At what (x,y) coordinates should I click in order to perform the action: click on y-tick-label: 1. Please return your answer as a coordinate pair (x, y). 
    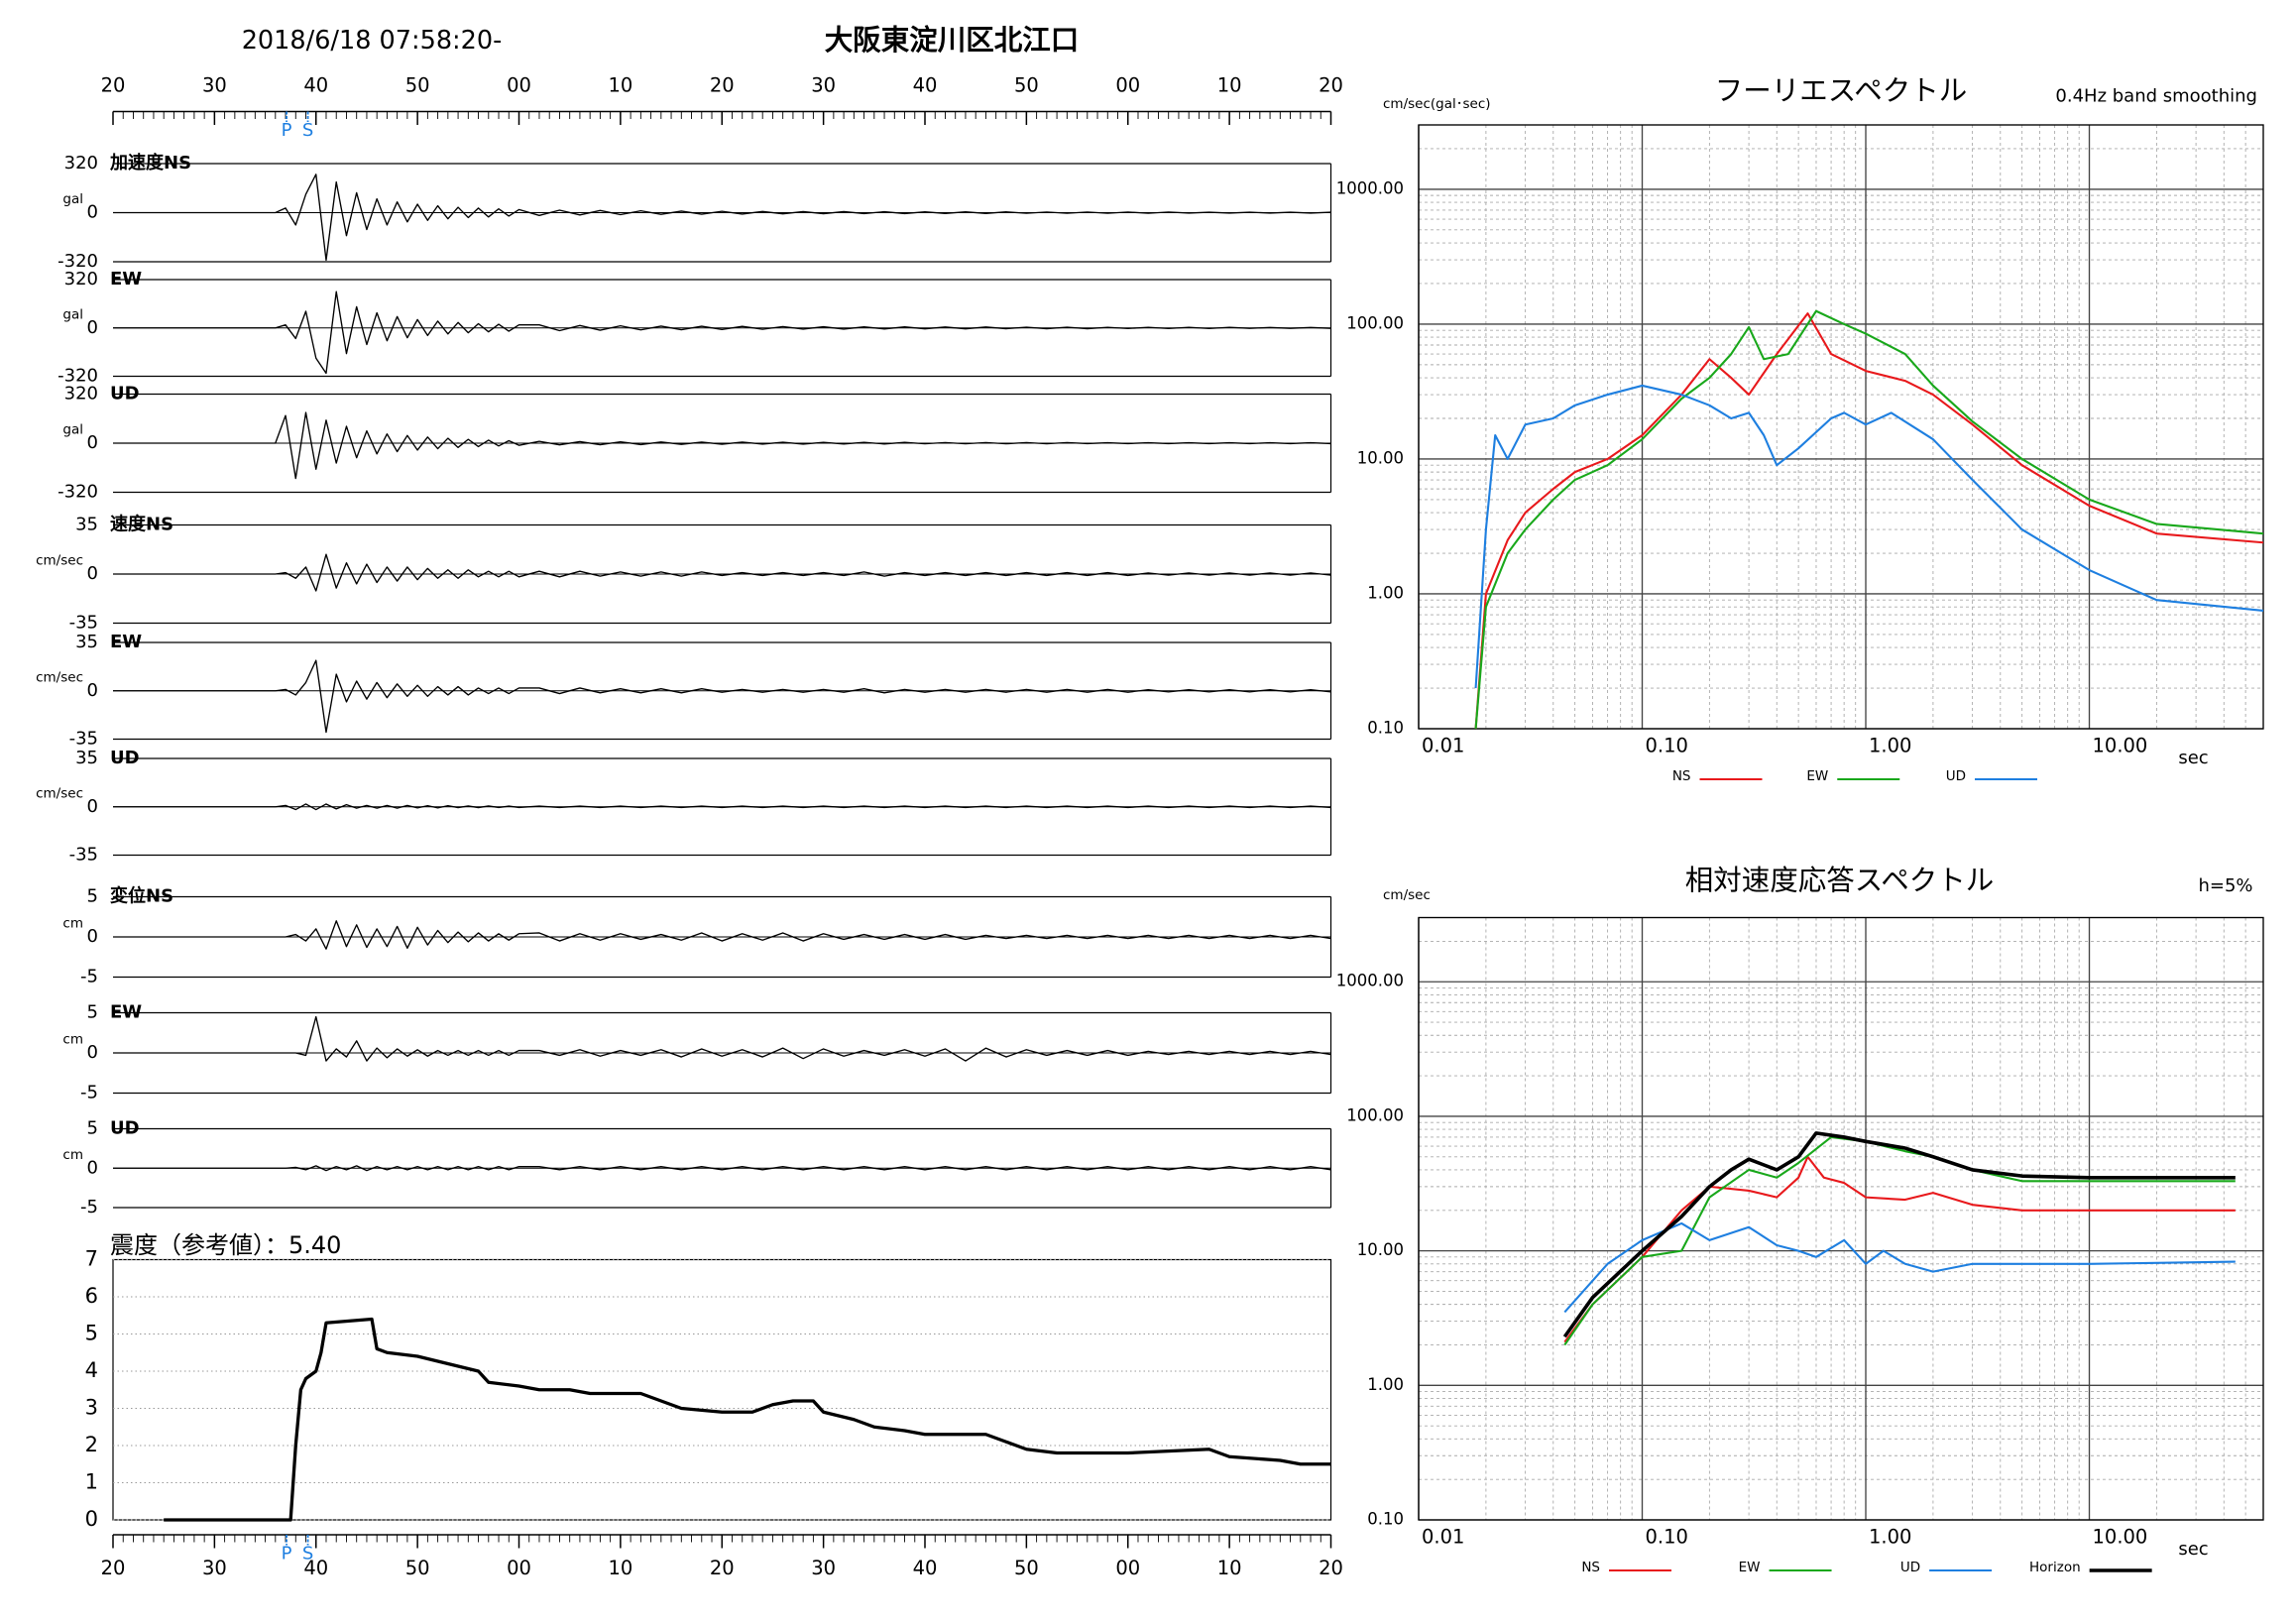
    Looking at the image, I should click on (92, 1482).